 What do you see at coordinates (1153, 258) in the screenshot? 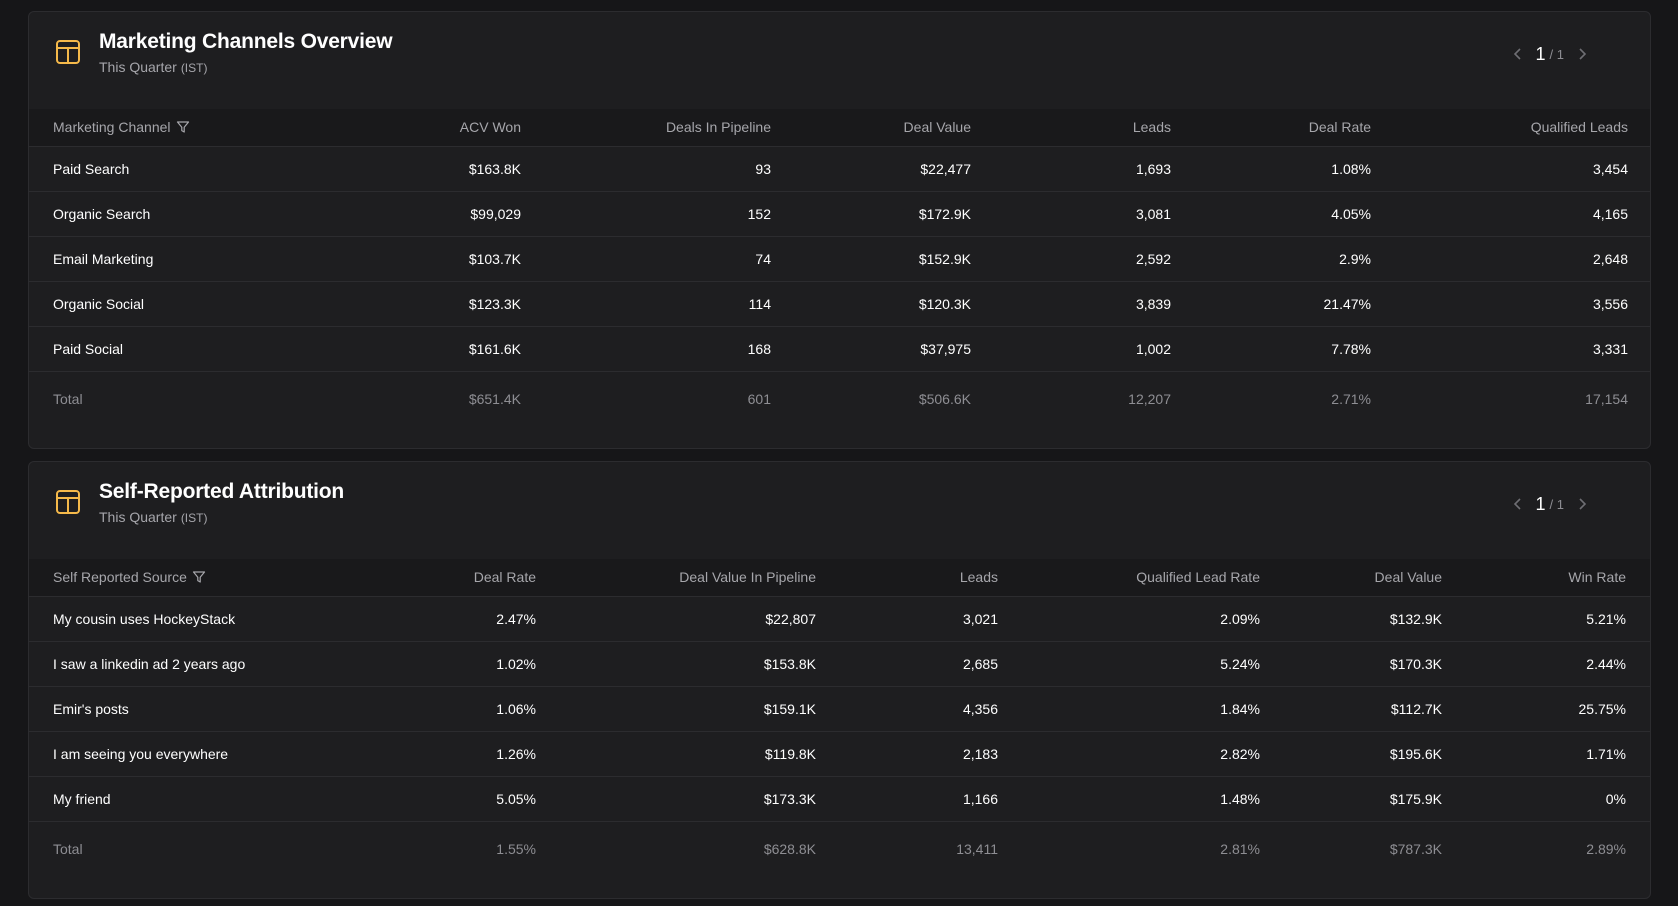
I see `table-cell: 2,592` at bounding box center [1153, 258].